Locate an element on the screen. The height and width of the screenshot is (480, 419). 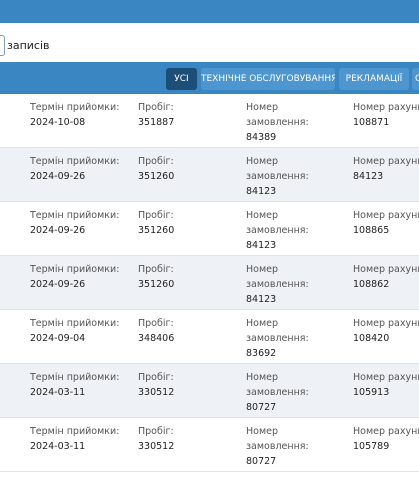
invoice-number-value: 105789 is located at coordinates (371, 446).